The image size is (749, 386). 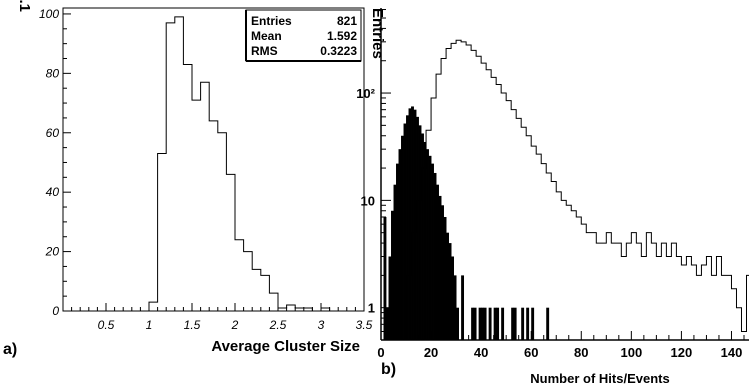 I want to click on y-tick-label: 20, so click(x=52, y=252).